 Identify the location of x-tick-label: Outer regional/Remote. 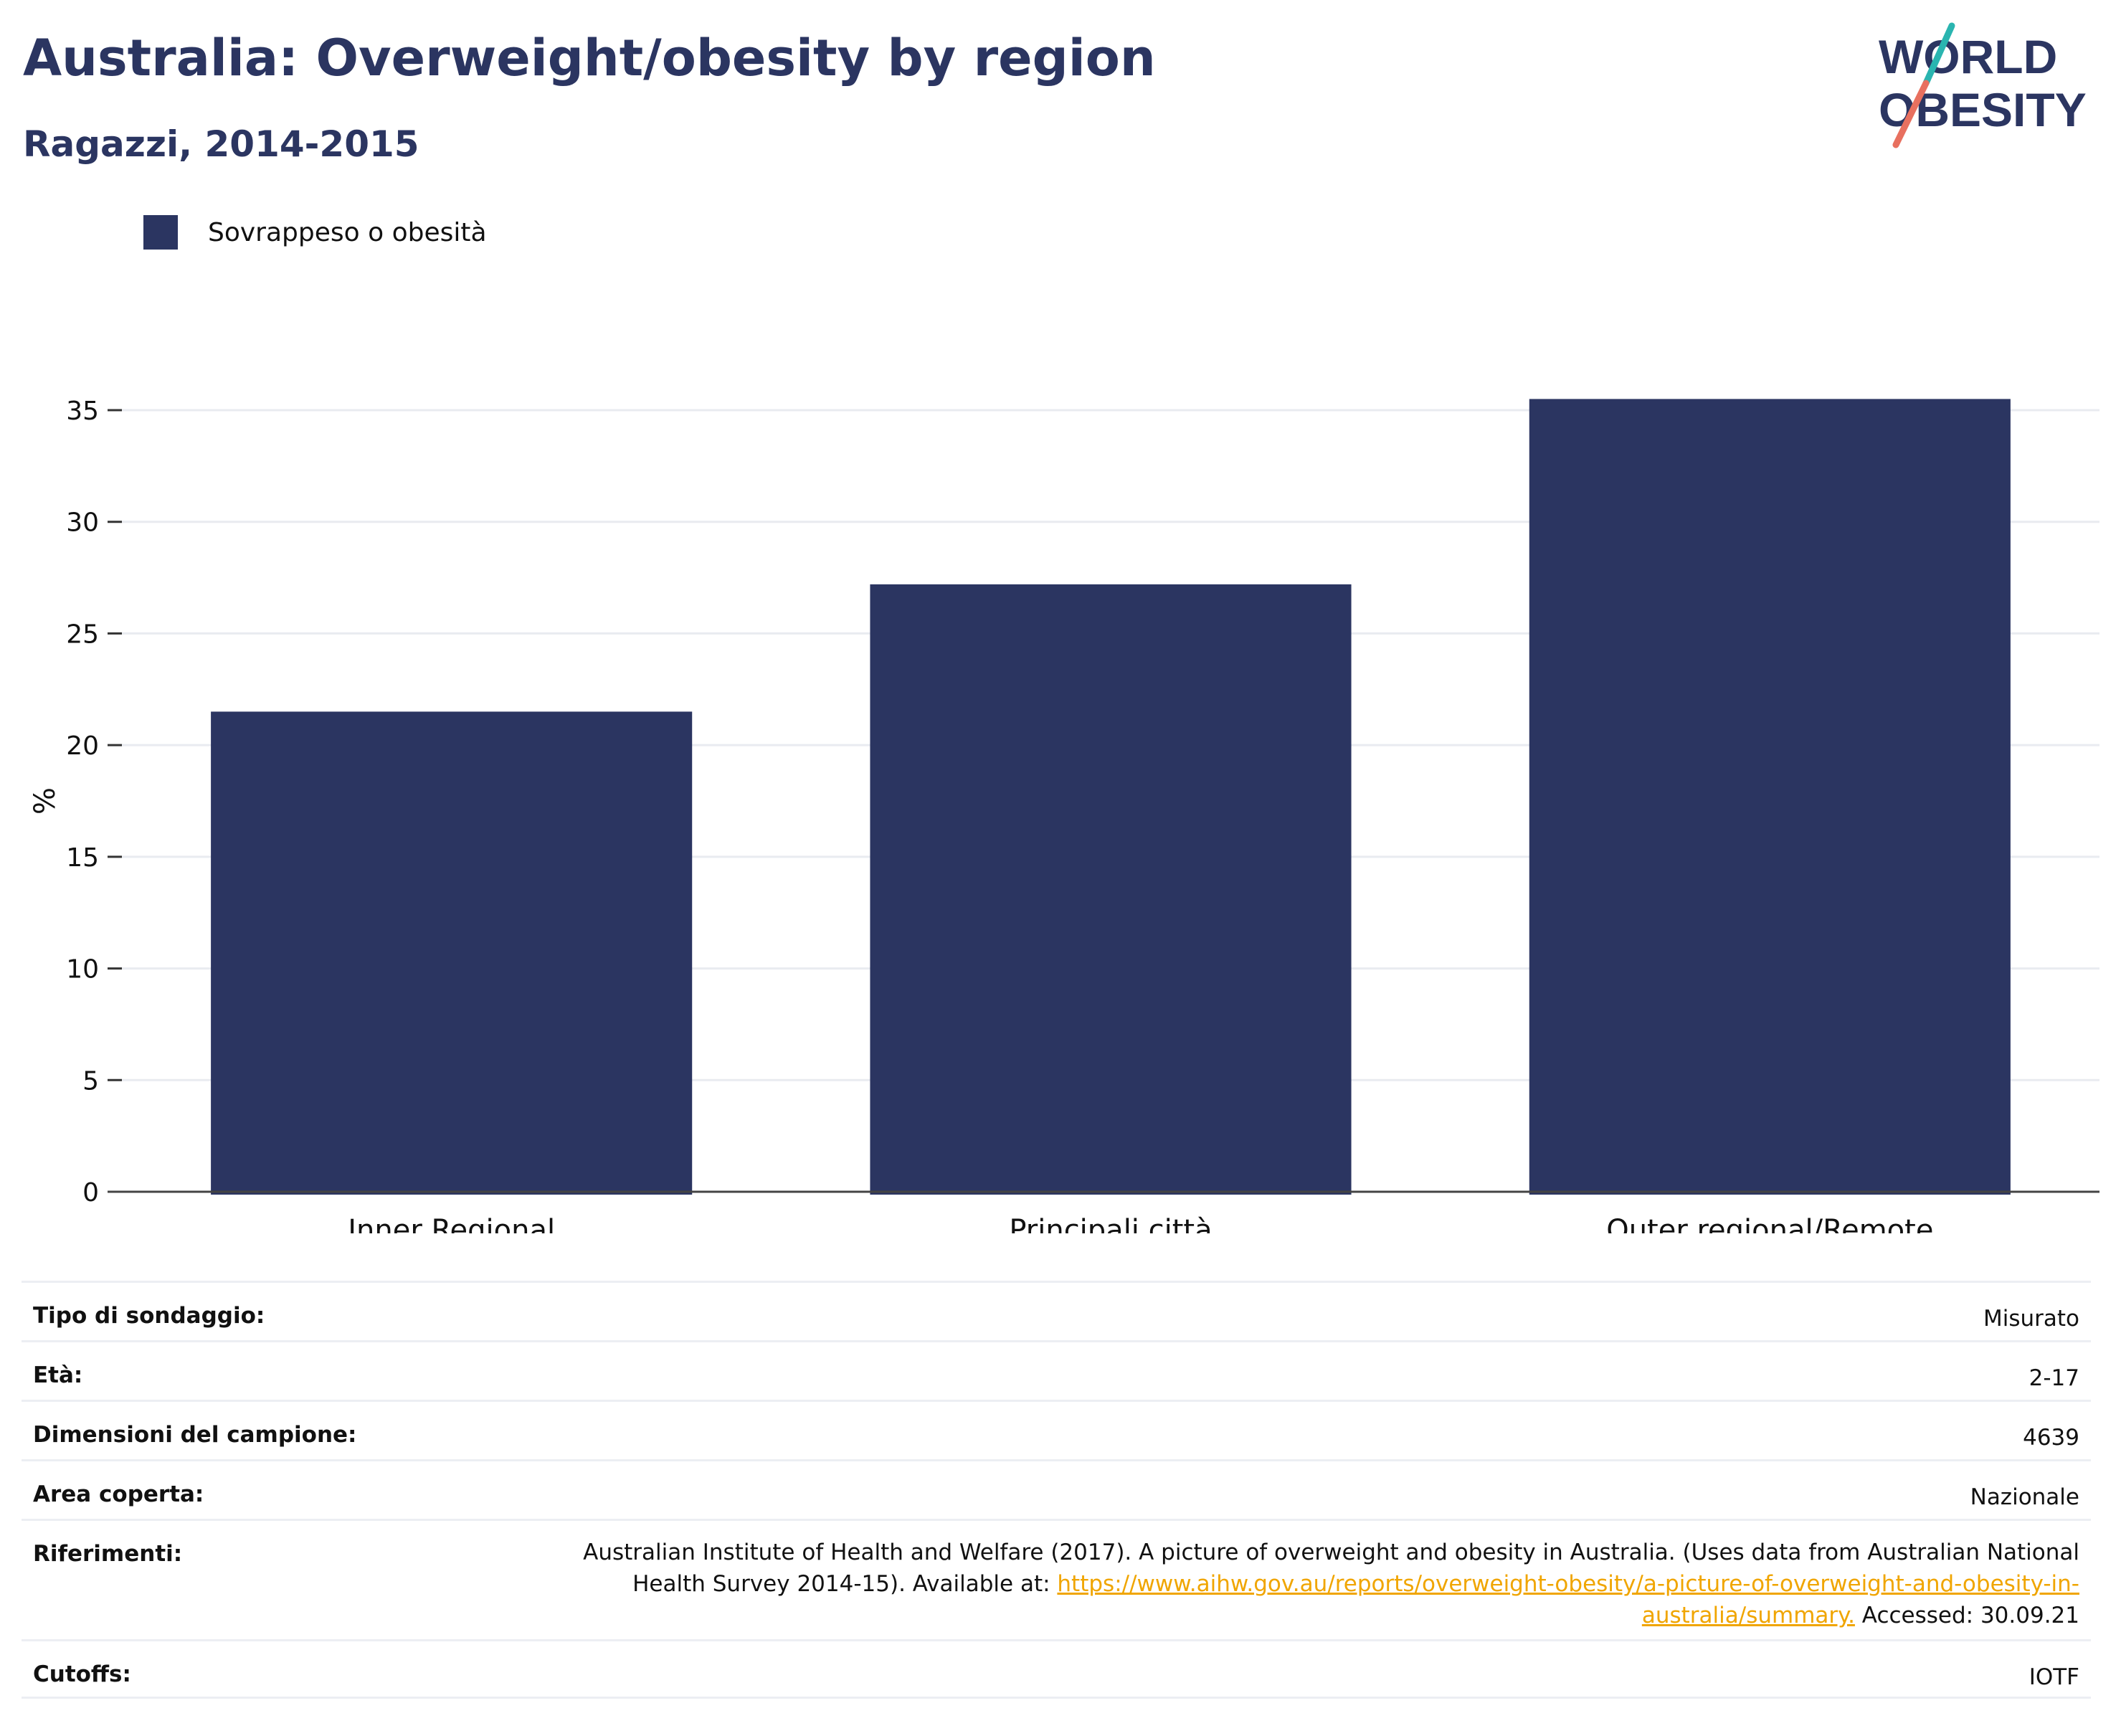
(1769, 1223).